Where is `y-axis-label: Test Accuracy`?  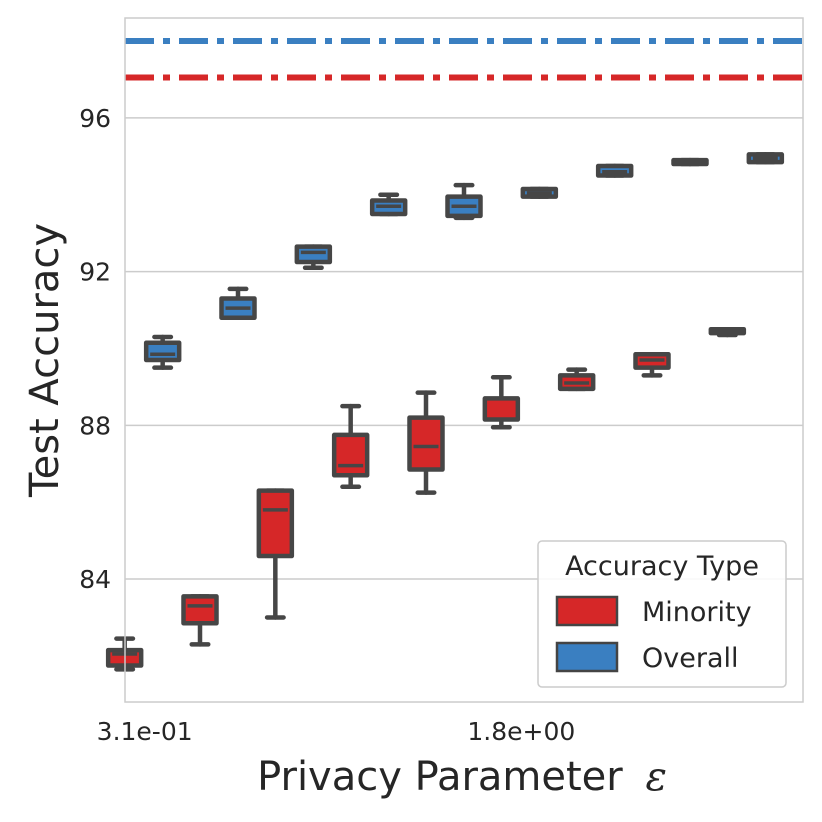
y-axis-label: Test Accuracy is located at coordinates (45, 360).